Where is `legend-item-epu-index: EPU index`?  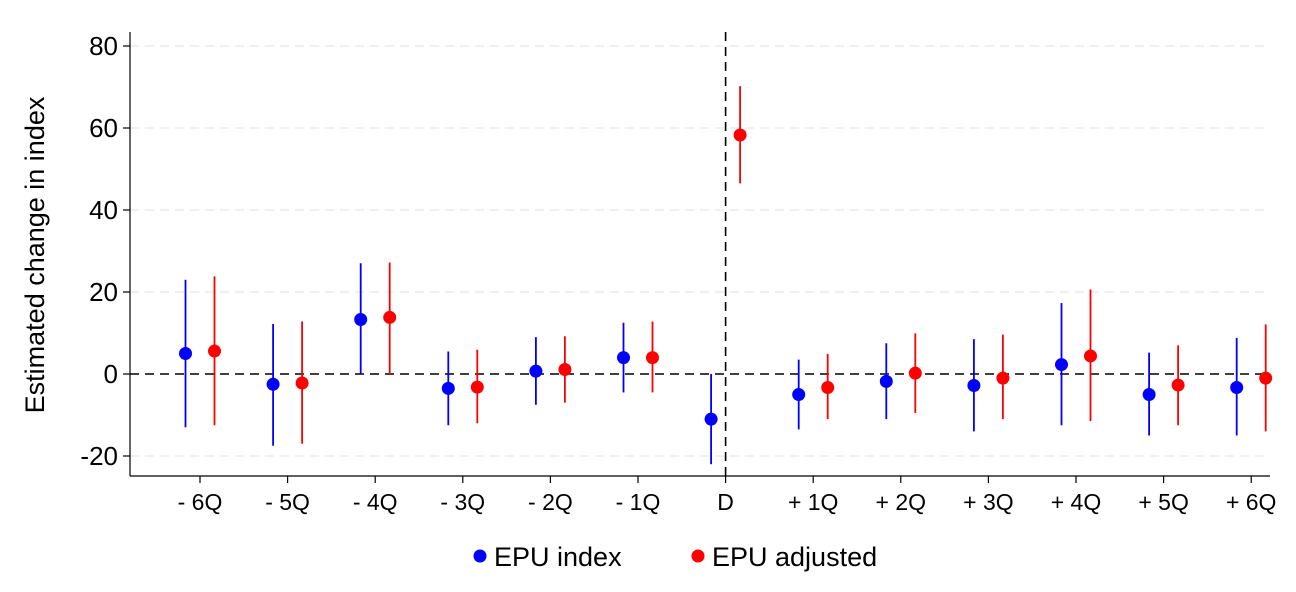
legend-item-epu-index: EPU index is located at coordinates (547, 557).